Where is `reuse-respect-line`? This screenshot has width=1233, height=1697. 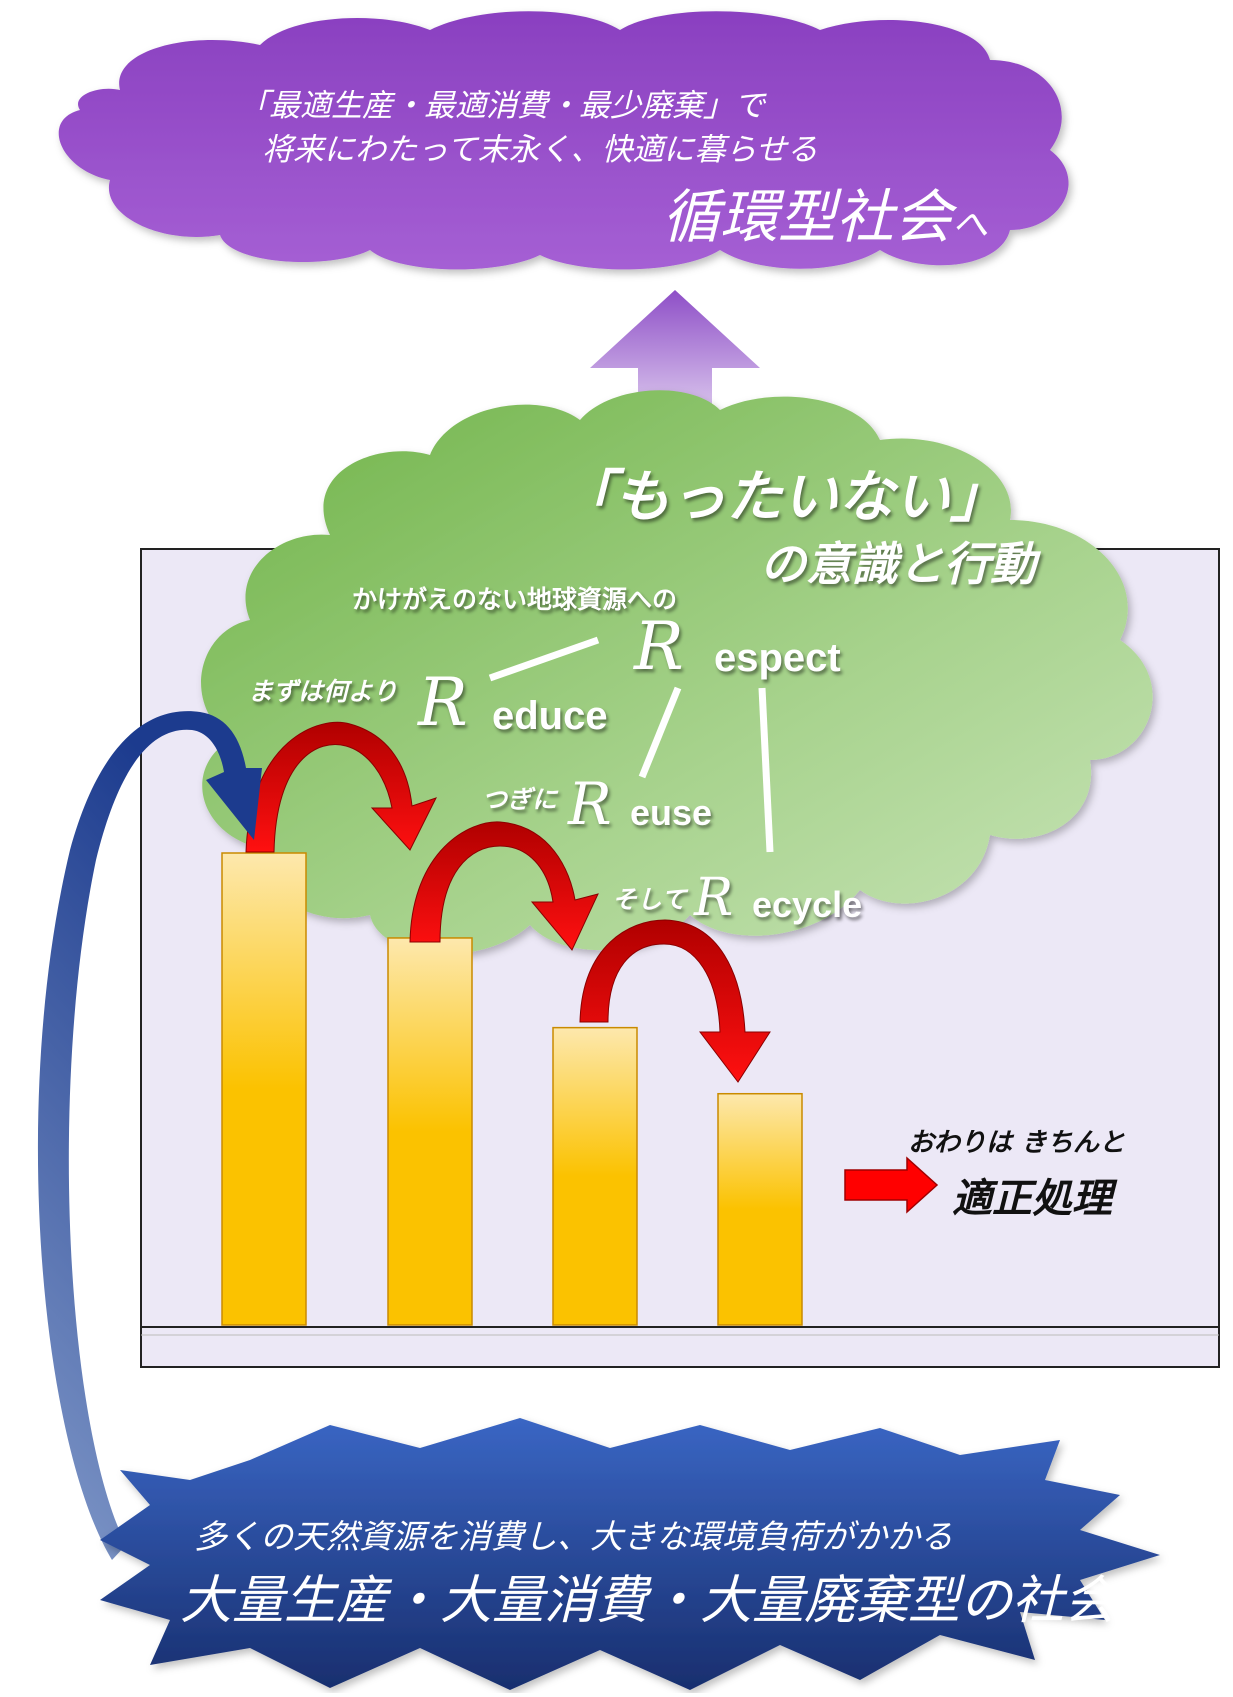
reuse-respect-line is located at coordinates (660, 732).